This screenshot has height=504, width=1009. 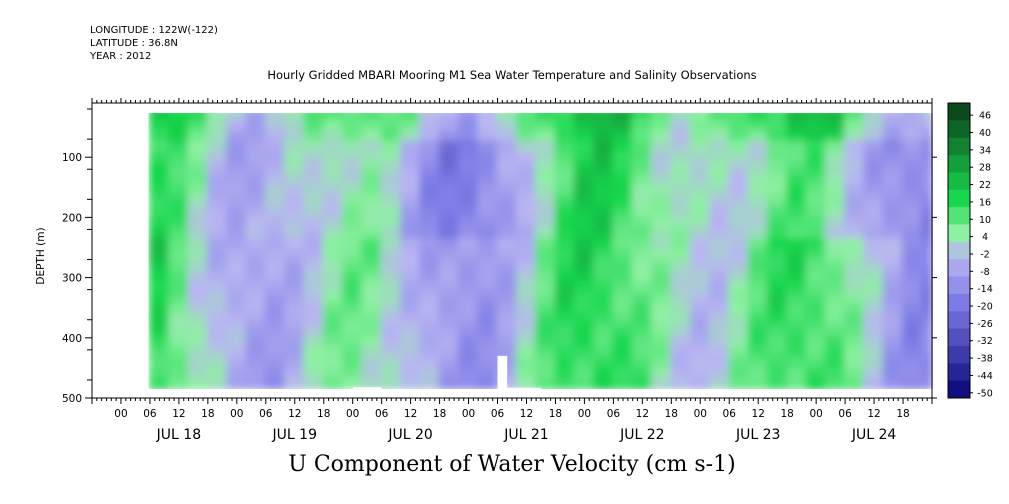 What do you see at coordinates (72, 158) in the screenshot?
I see `y-tick-label: 100` at bounding box center [72, 158].